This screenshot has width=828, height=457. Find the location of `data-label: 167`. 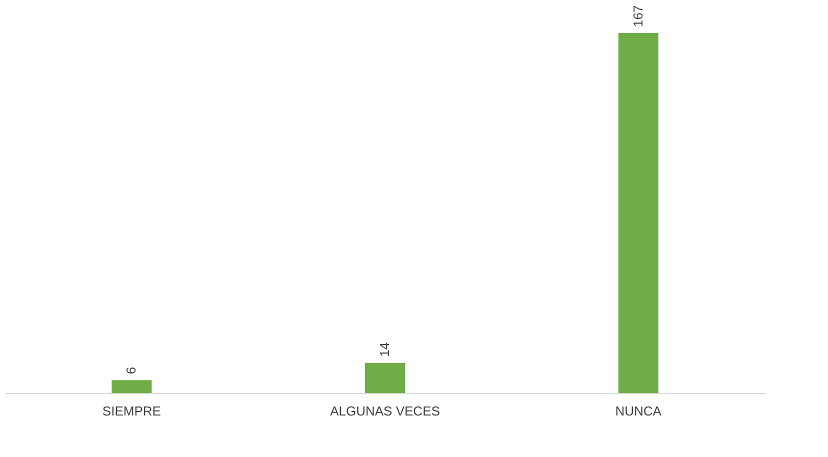

data-label: 167 is located at coordinates (638, 16).